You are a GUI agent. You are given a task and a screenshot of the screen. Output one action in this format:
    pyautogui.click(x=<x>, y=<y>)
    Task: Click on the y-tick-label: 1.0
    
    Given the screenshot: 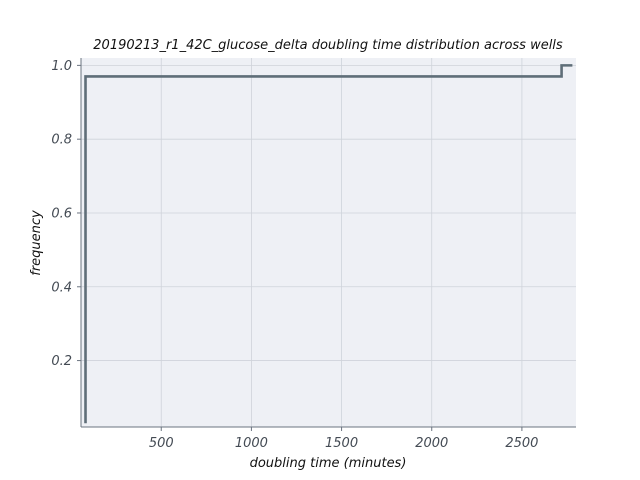 What is the action you would take?
    pyautogui.click(x=61, y=66)
    